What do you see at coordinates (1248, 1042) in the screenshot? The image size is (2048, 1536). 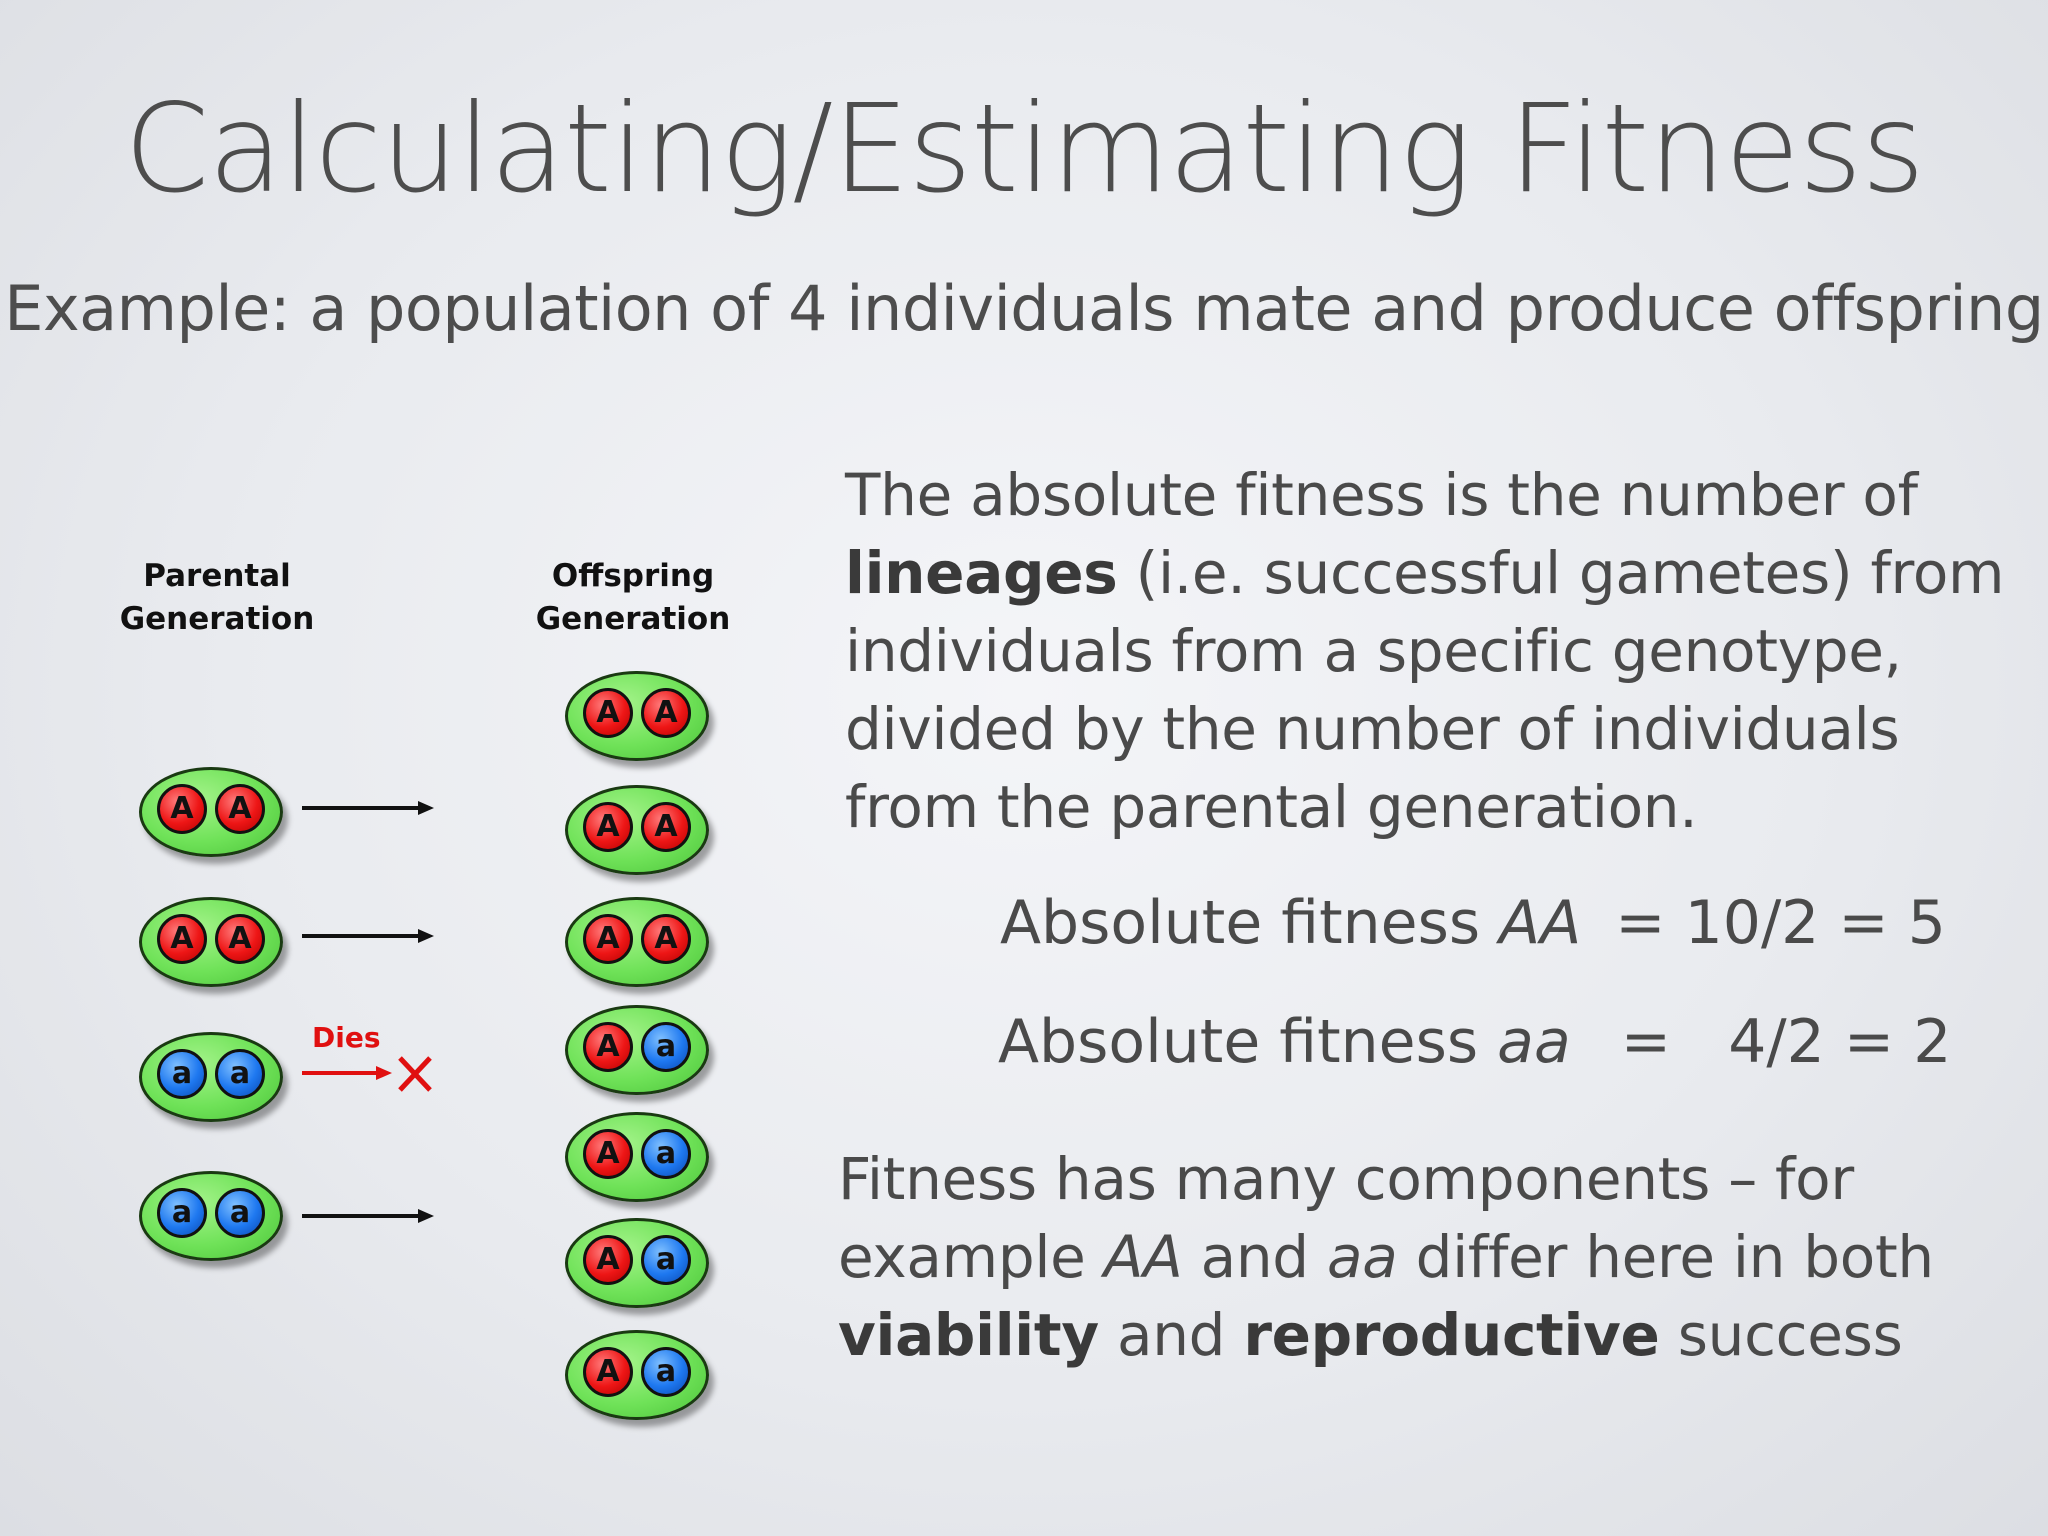 I see `eq2-label: Absolute fitness` at bounding box center [1248, 1042].